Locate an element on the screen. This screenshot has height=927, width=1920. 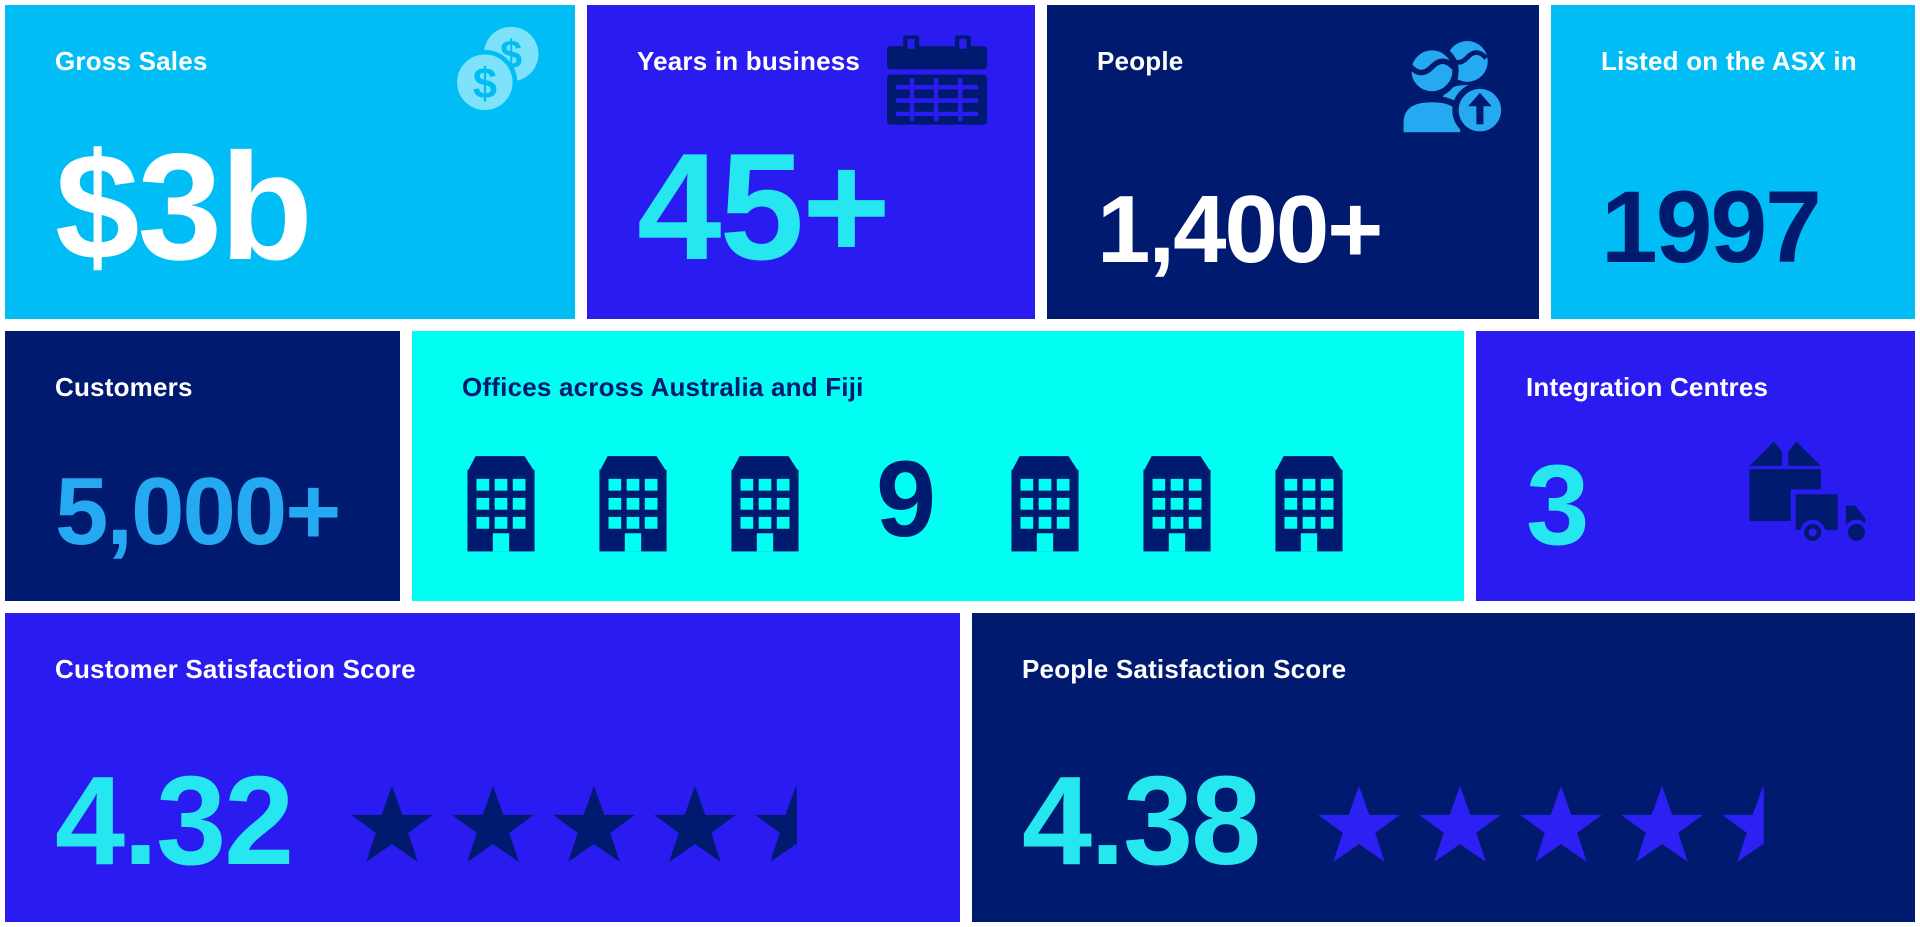
calendar-icon is located at coordinates (937, 82).